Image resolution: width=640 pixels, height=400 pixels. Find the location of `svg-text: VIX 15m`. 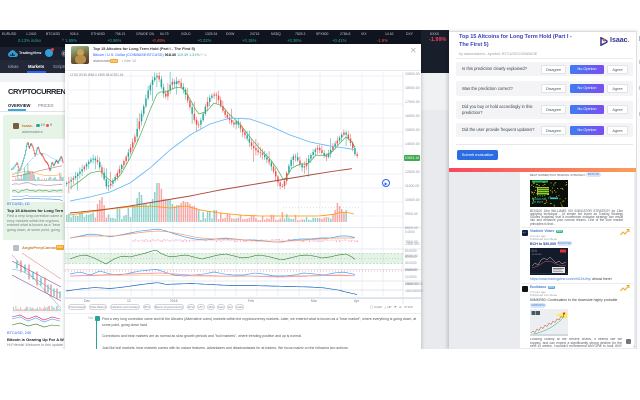

svg-text: VIX 15m is located at coordinates (537, 202).